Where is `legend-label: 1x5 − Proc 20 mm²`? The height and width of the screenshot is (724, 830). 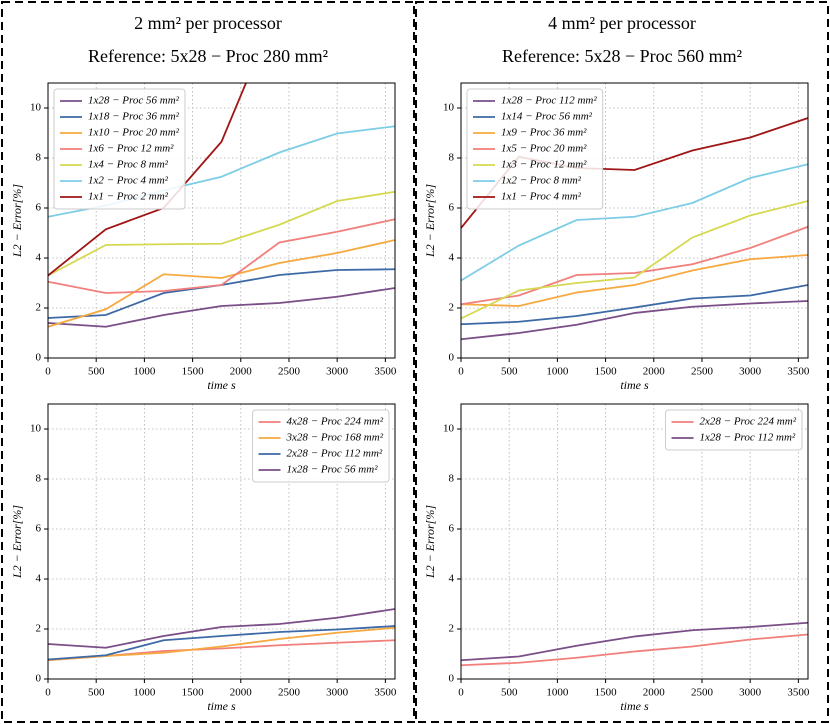 legend-label: 1x5 − Proc 20 mm² is located at coordinates (544, 149).